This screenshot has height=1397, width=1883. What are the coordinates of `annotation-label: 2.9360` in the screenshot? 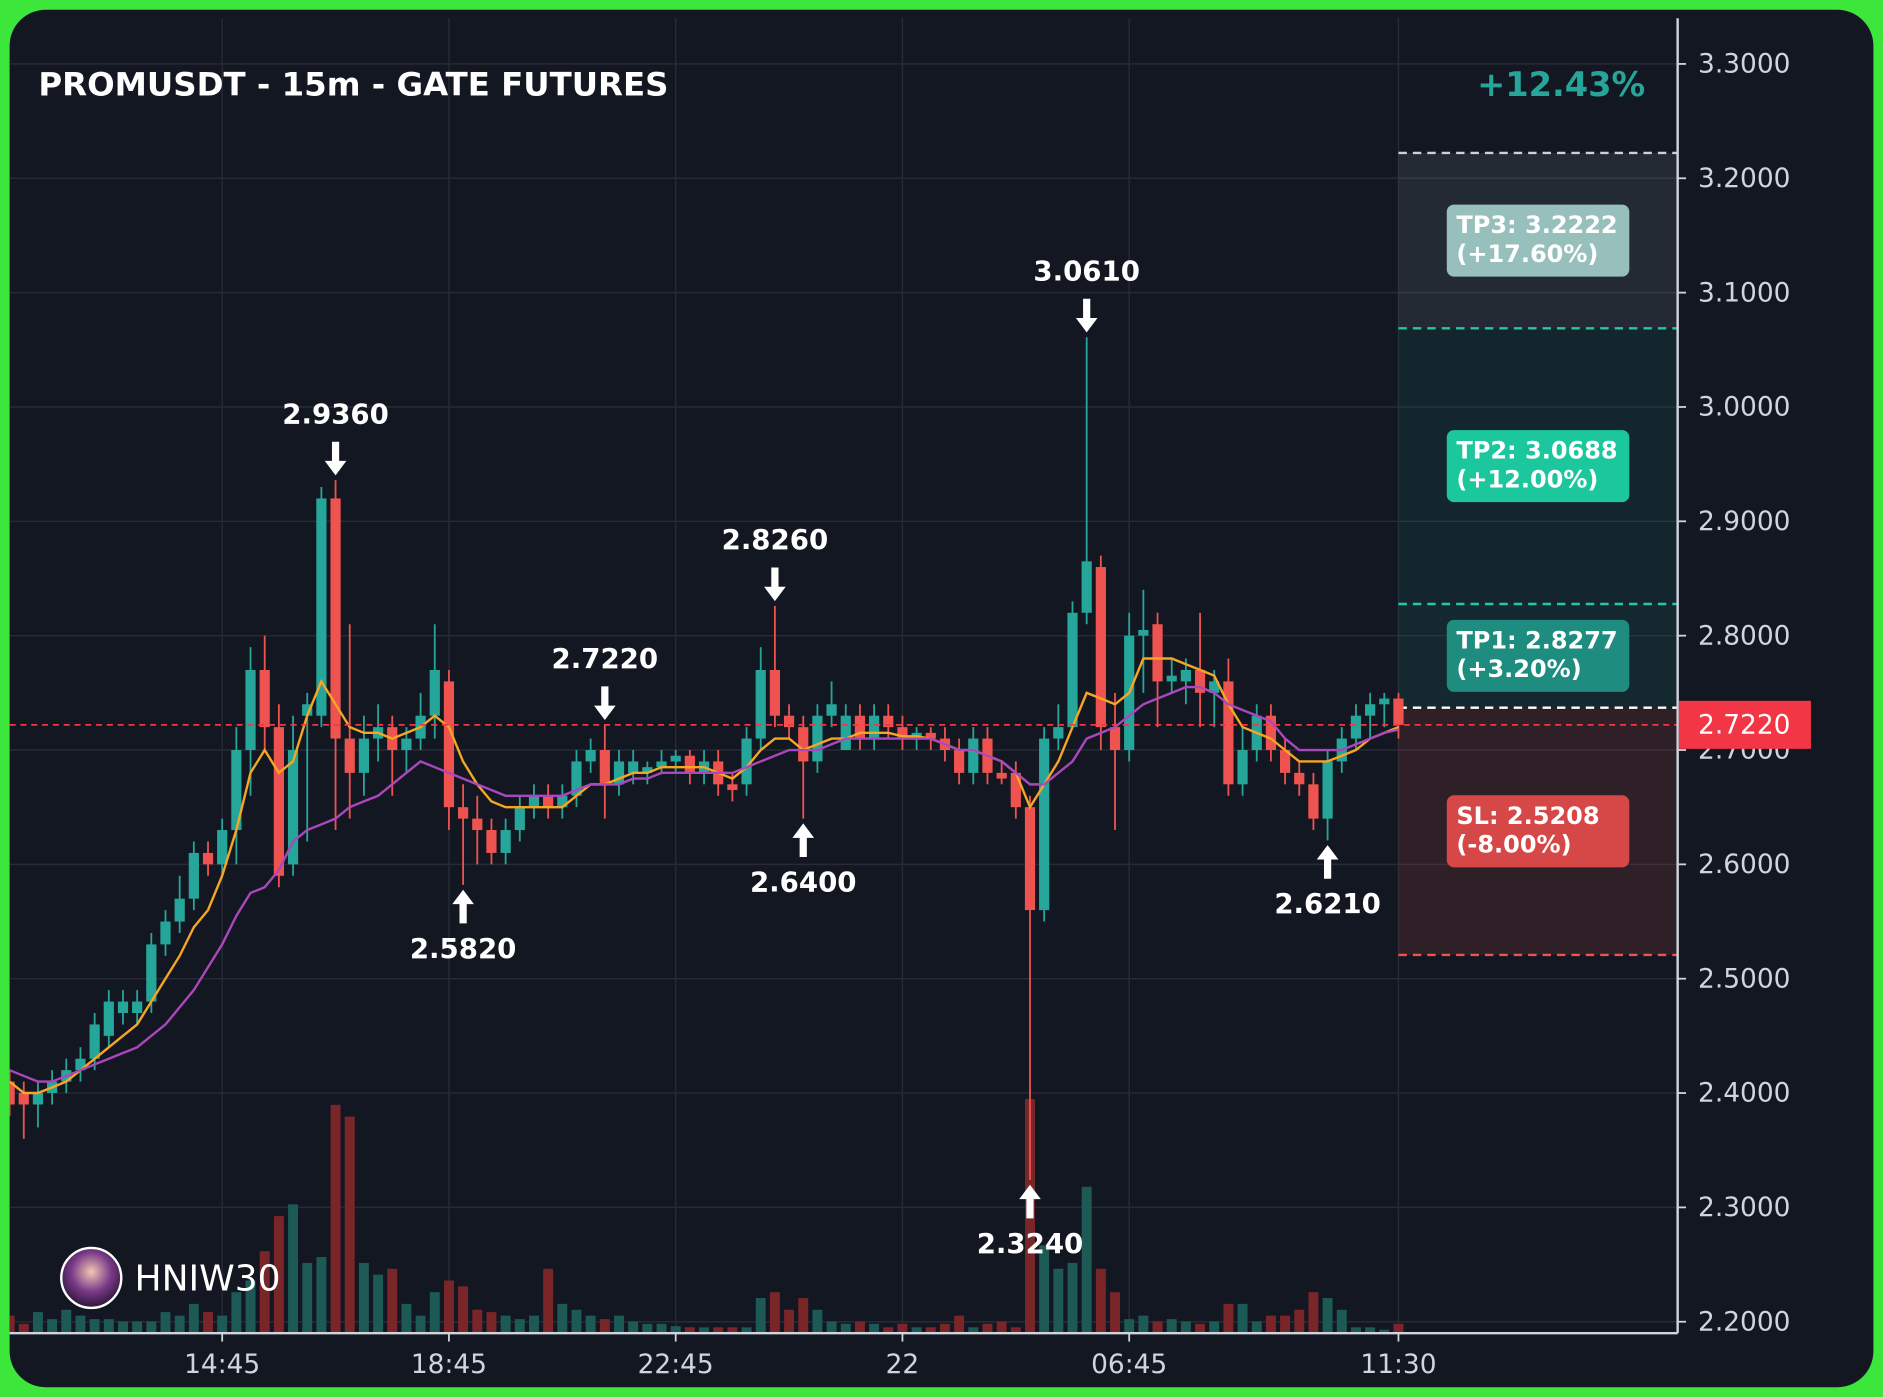 It's located at (335, 413).